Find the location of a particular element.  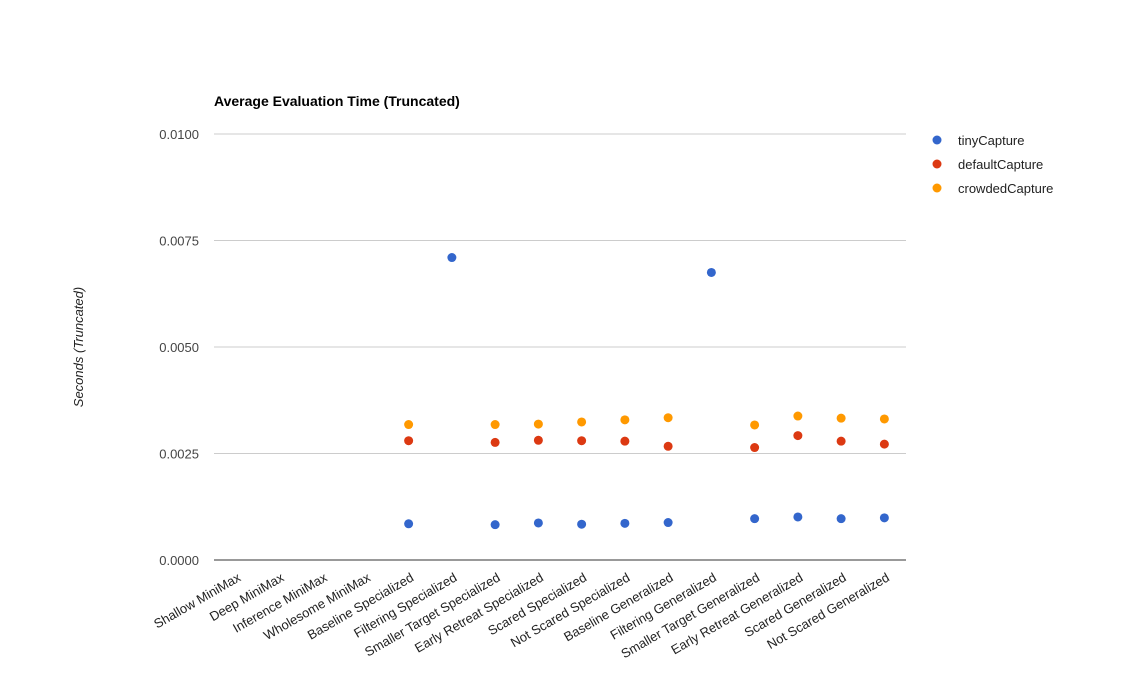

y-tick-label: 0.0000 is located at coordinates (179, 560).